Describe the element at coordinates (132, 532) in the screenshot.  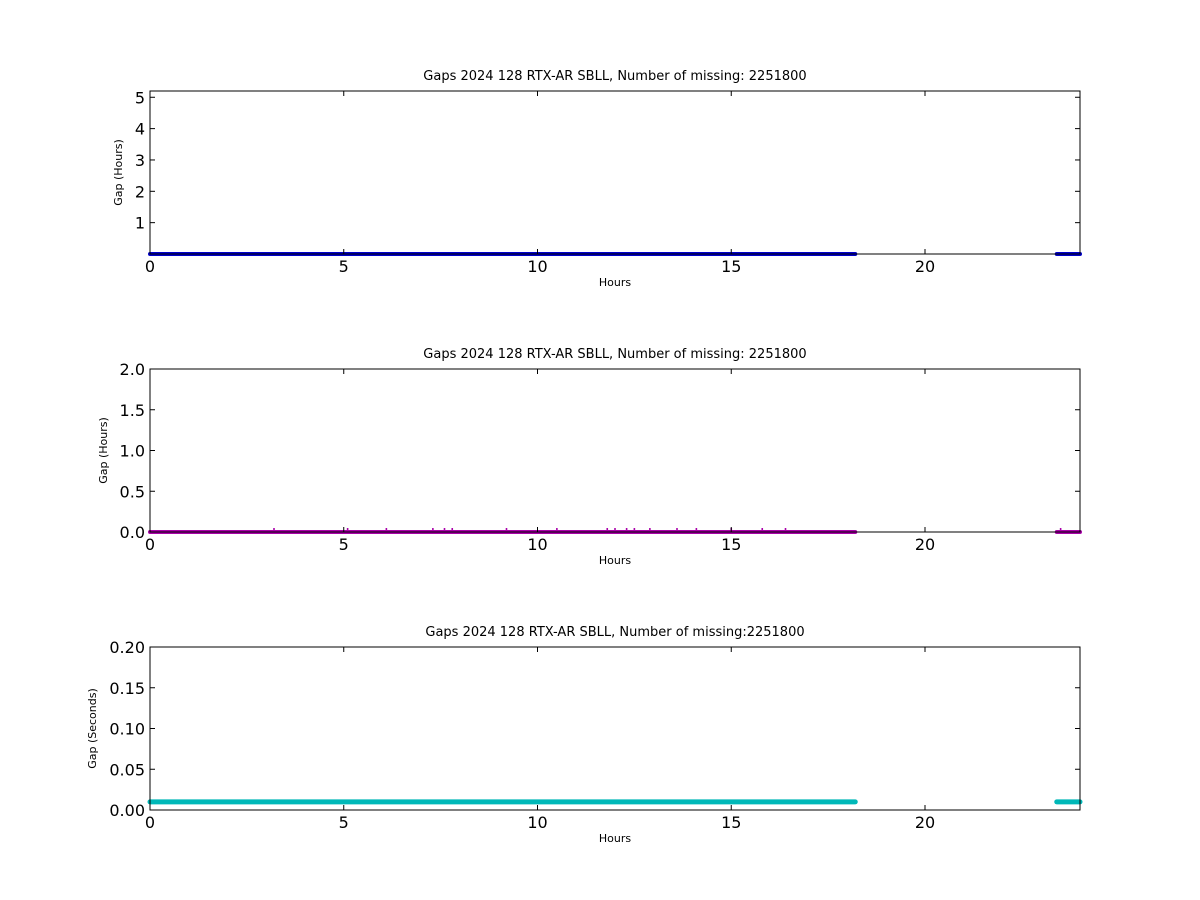
I see `y-tick-label: 0.0` at that location.